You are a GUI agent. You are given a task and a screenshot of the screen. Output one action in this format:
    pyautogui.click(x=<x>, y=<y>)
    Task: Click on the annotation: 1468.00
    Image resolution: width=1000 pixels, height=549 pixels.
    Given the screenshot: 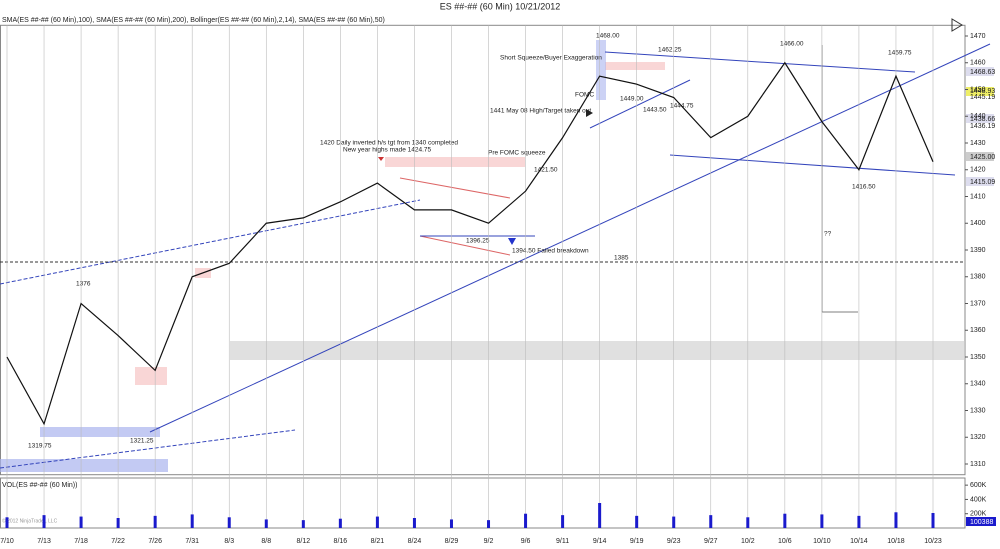 What is the action you would take?
    pyautogui.click(x=608, y=36)
    